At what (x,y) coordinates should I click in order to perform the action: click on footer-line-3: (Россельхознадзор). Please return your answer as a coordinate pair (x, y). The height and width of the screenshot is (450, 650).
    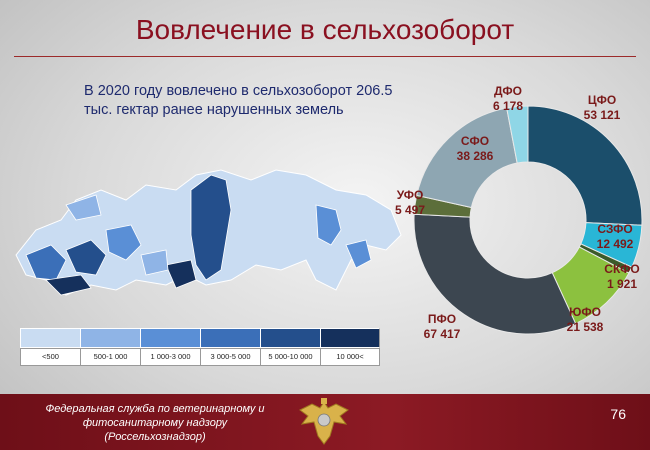
    Looking at the image, I should click on (155, 437).